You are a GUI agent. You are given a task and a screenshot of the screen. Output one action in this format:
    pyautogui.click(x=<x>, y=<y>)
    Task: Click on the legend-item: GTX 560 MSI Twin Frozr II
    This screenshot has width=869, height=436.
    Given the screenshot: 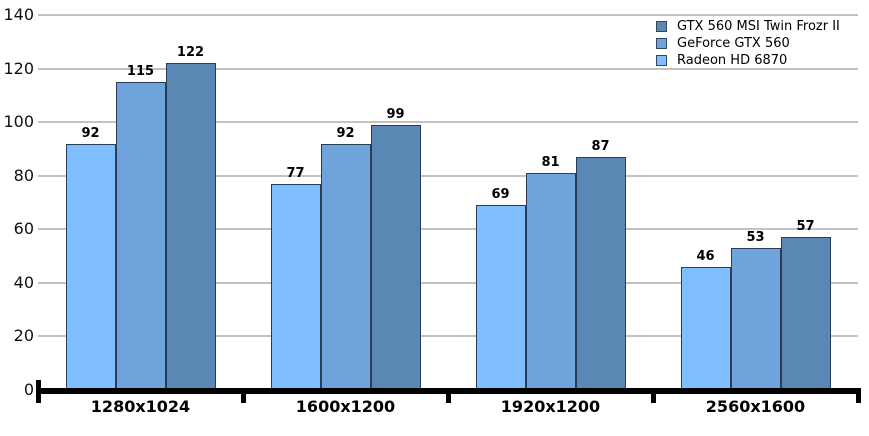 What is the action you would take?
    pyautogui.click(x=748, y=26)
    